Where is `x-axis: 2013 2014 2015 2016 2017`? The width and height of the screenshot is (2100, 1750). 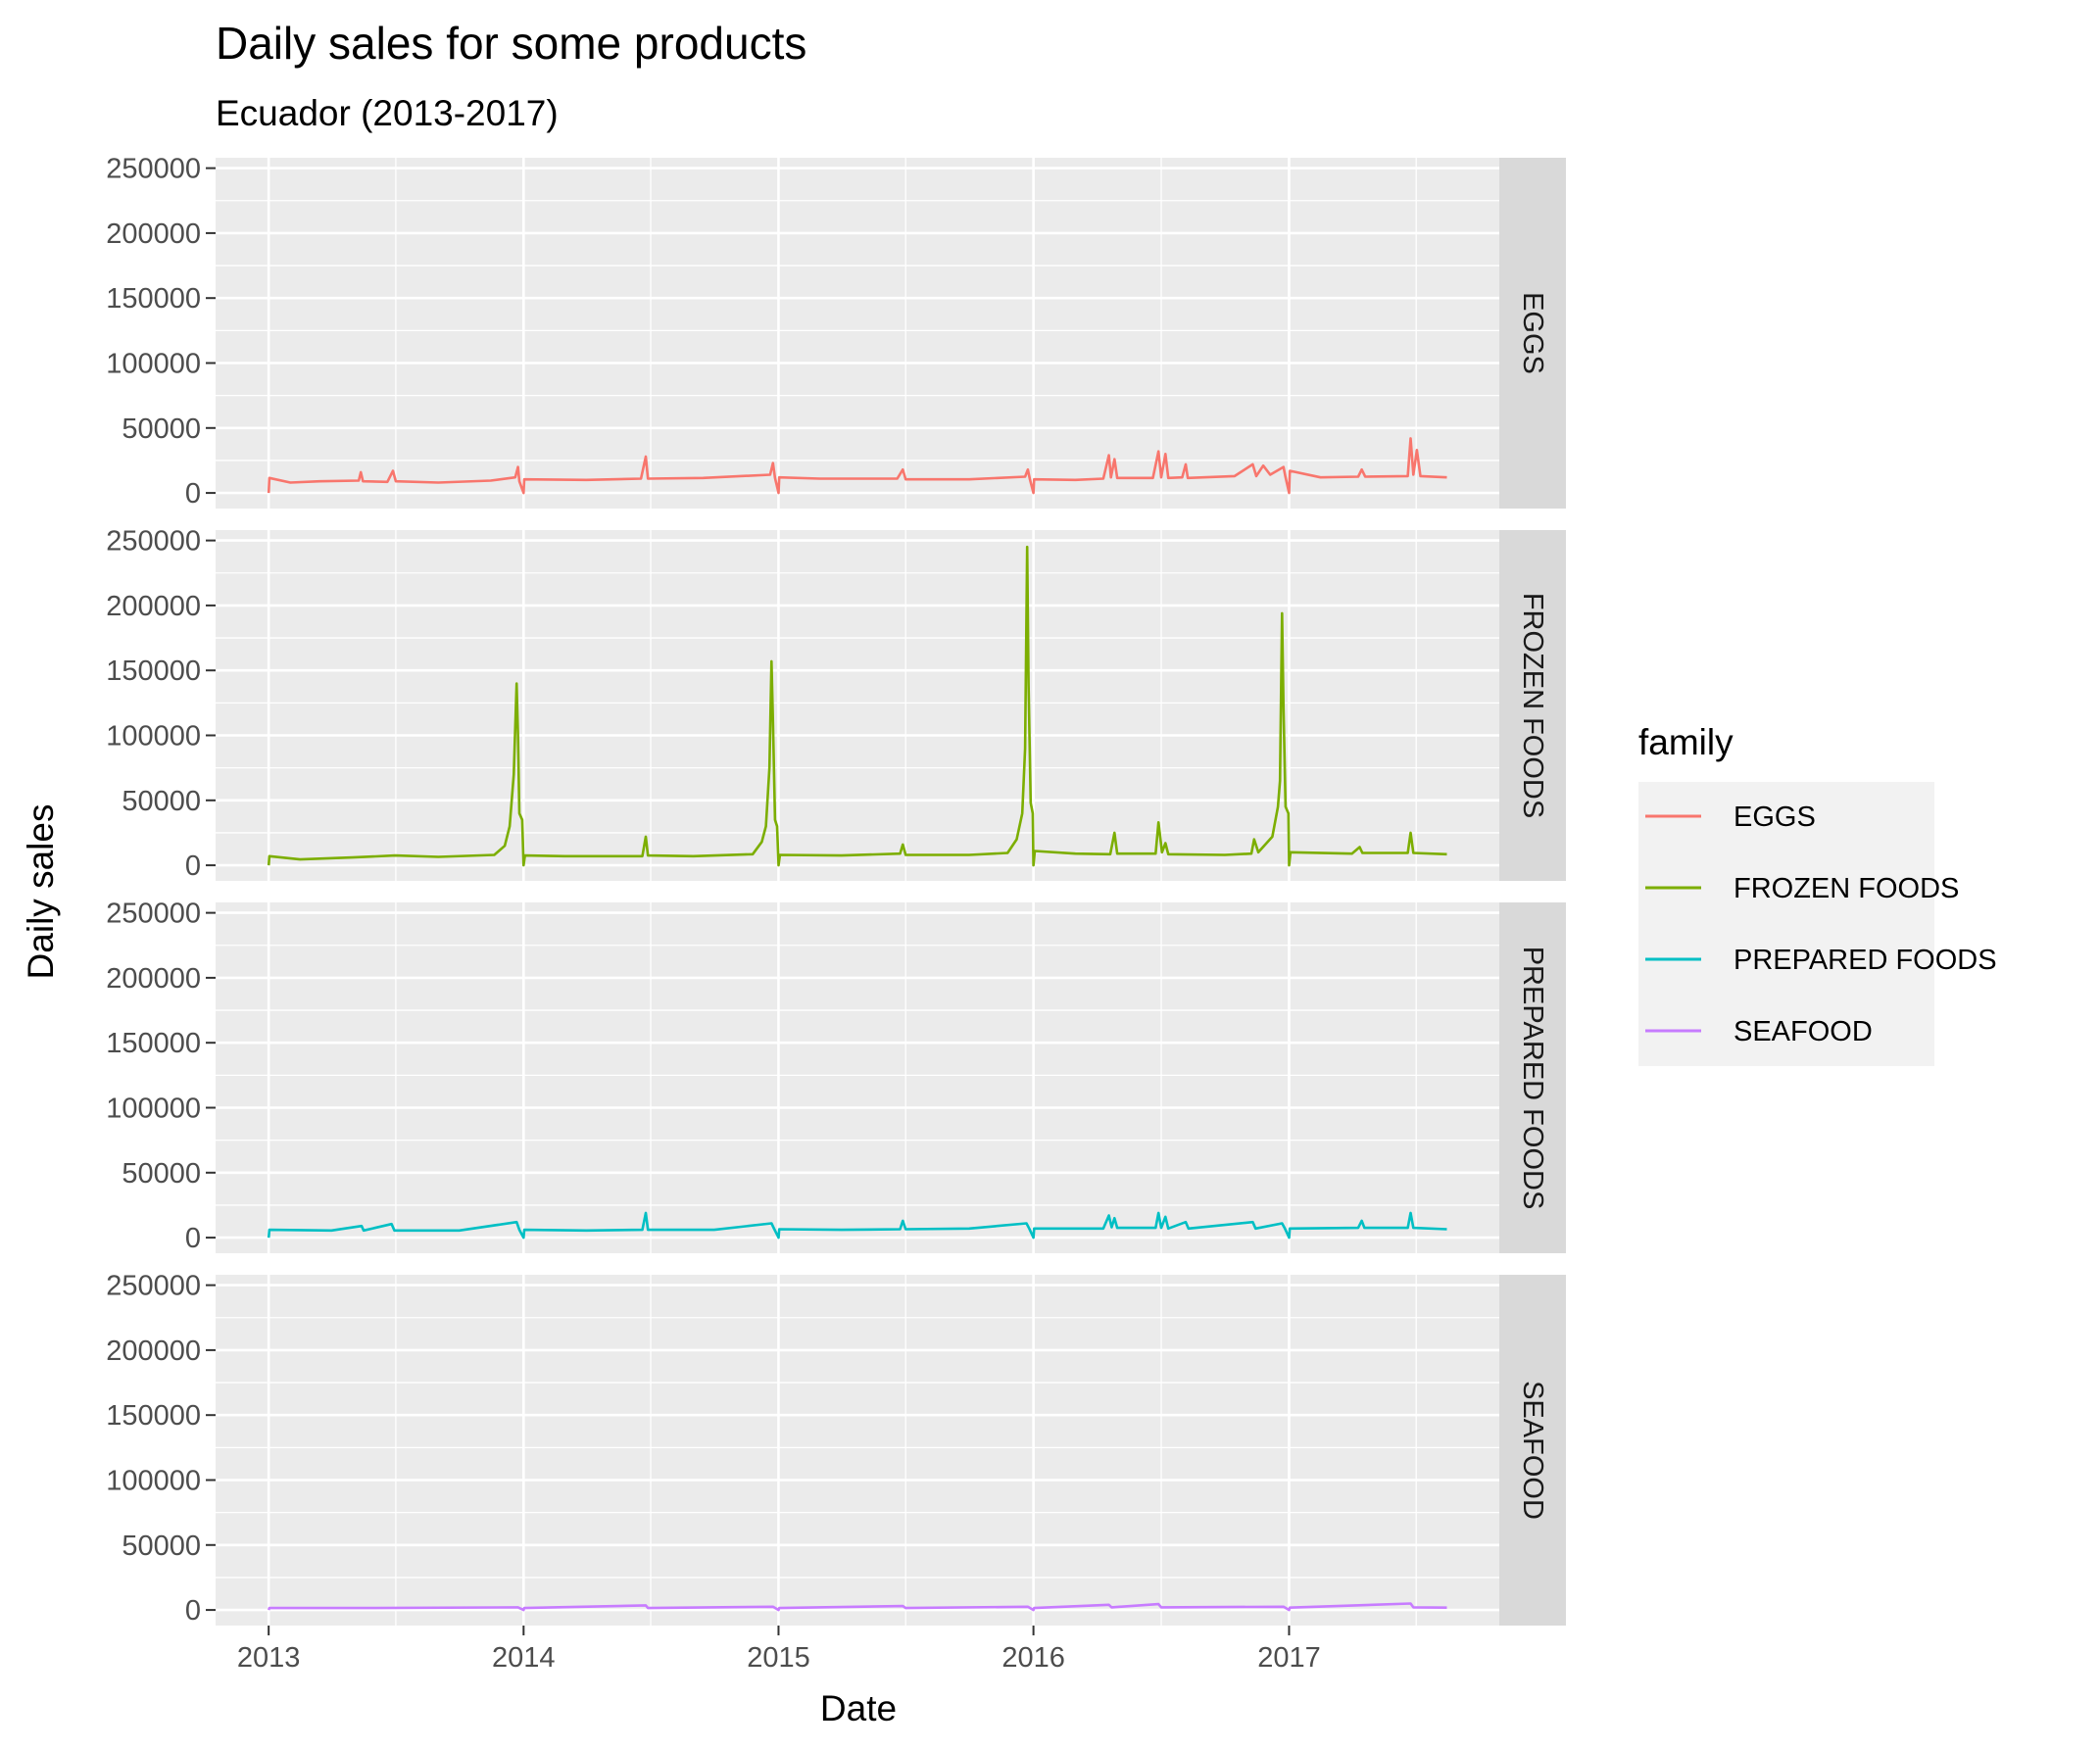
x-axis: 2013 2014 2015 2016 2017 is located at coordinates (779, 1650).